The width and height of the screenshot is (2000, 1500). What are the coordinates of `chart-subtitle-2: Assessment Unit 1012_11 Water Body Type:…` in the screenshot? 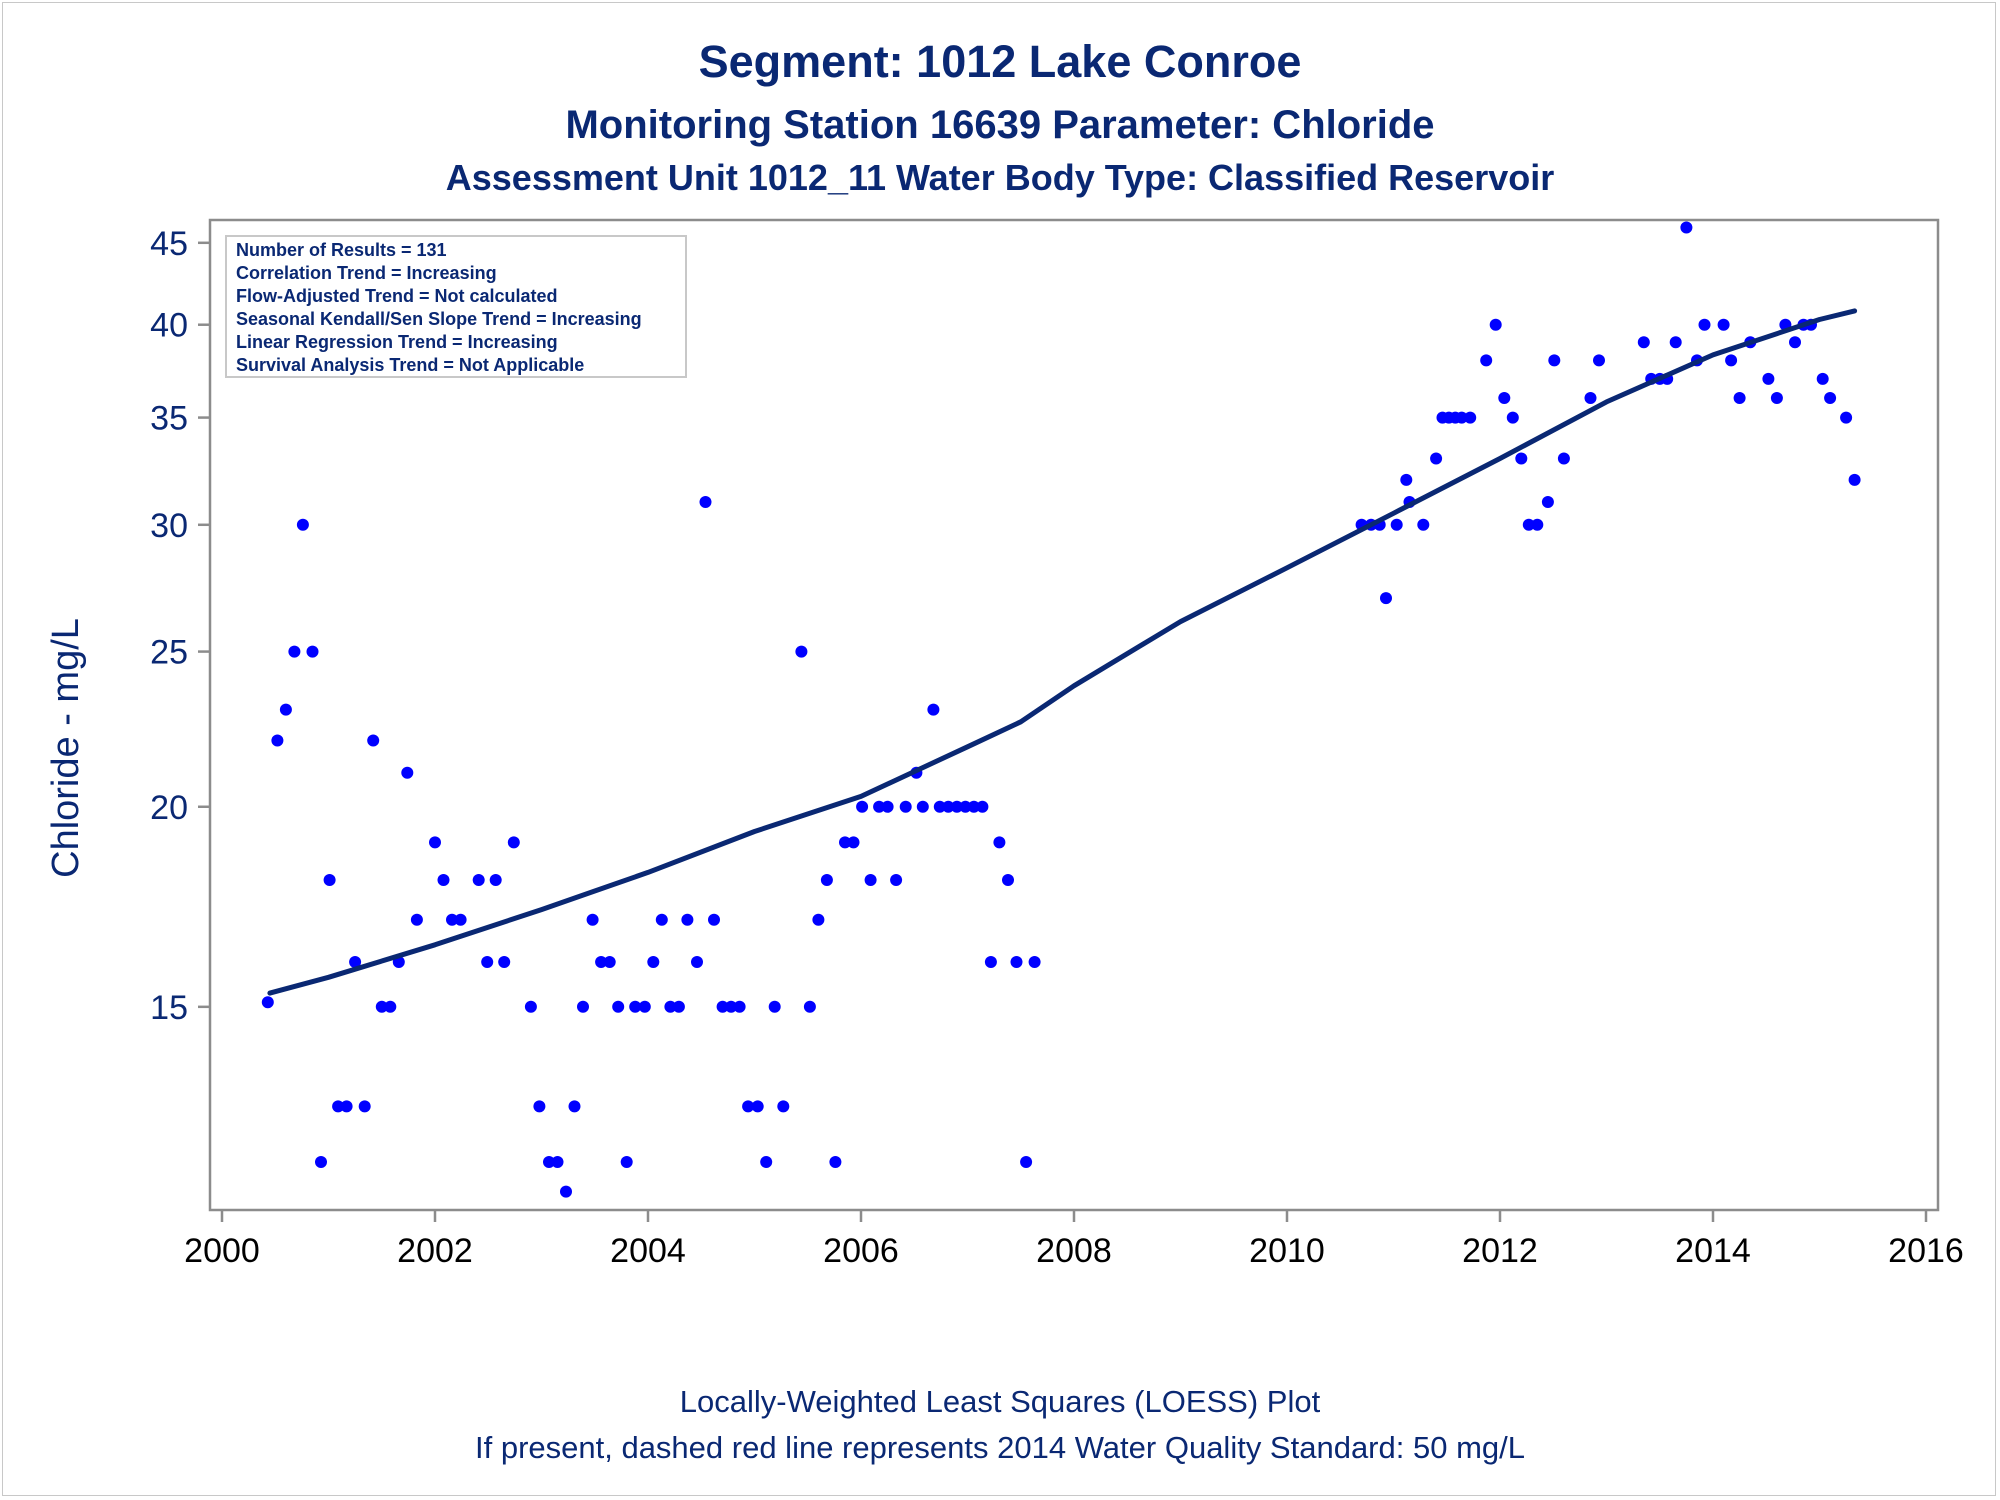 It's located at (1000, 177).